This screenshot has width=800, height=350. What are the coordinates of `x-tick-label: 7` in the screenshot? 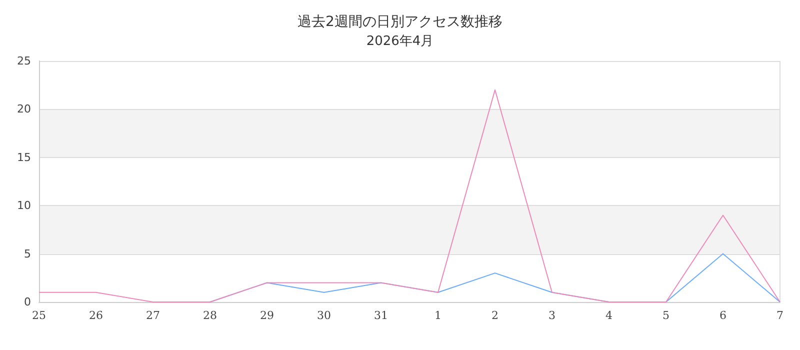 It's located at (780, 315).